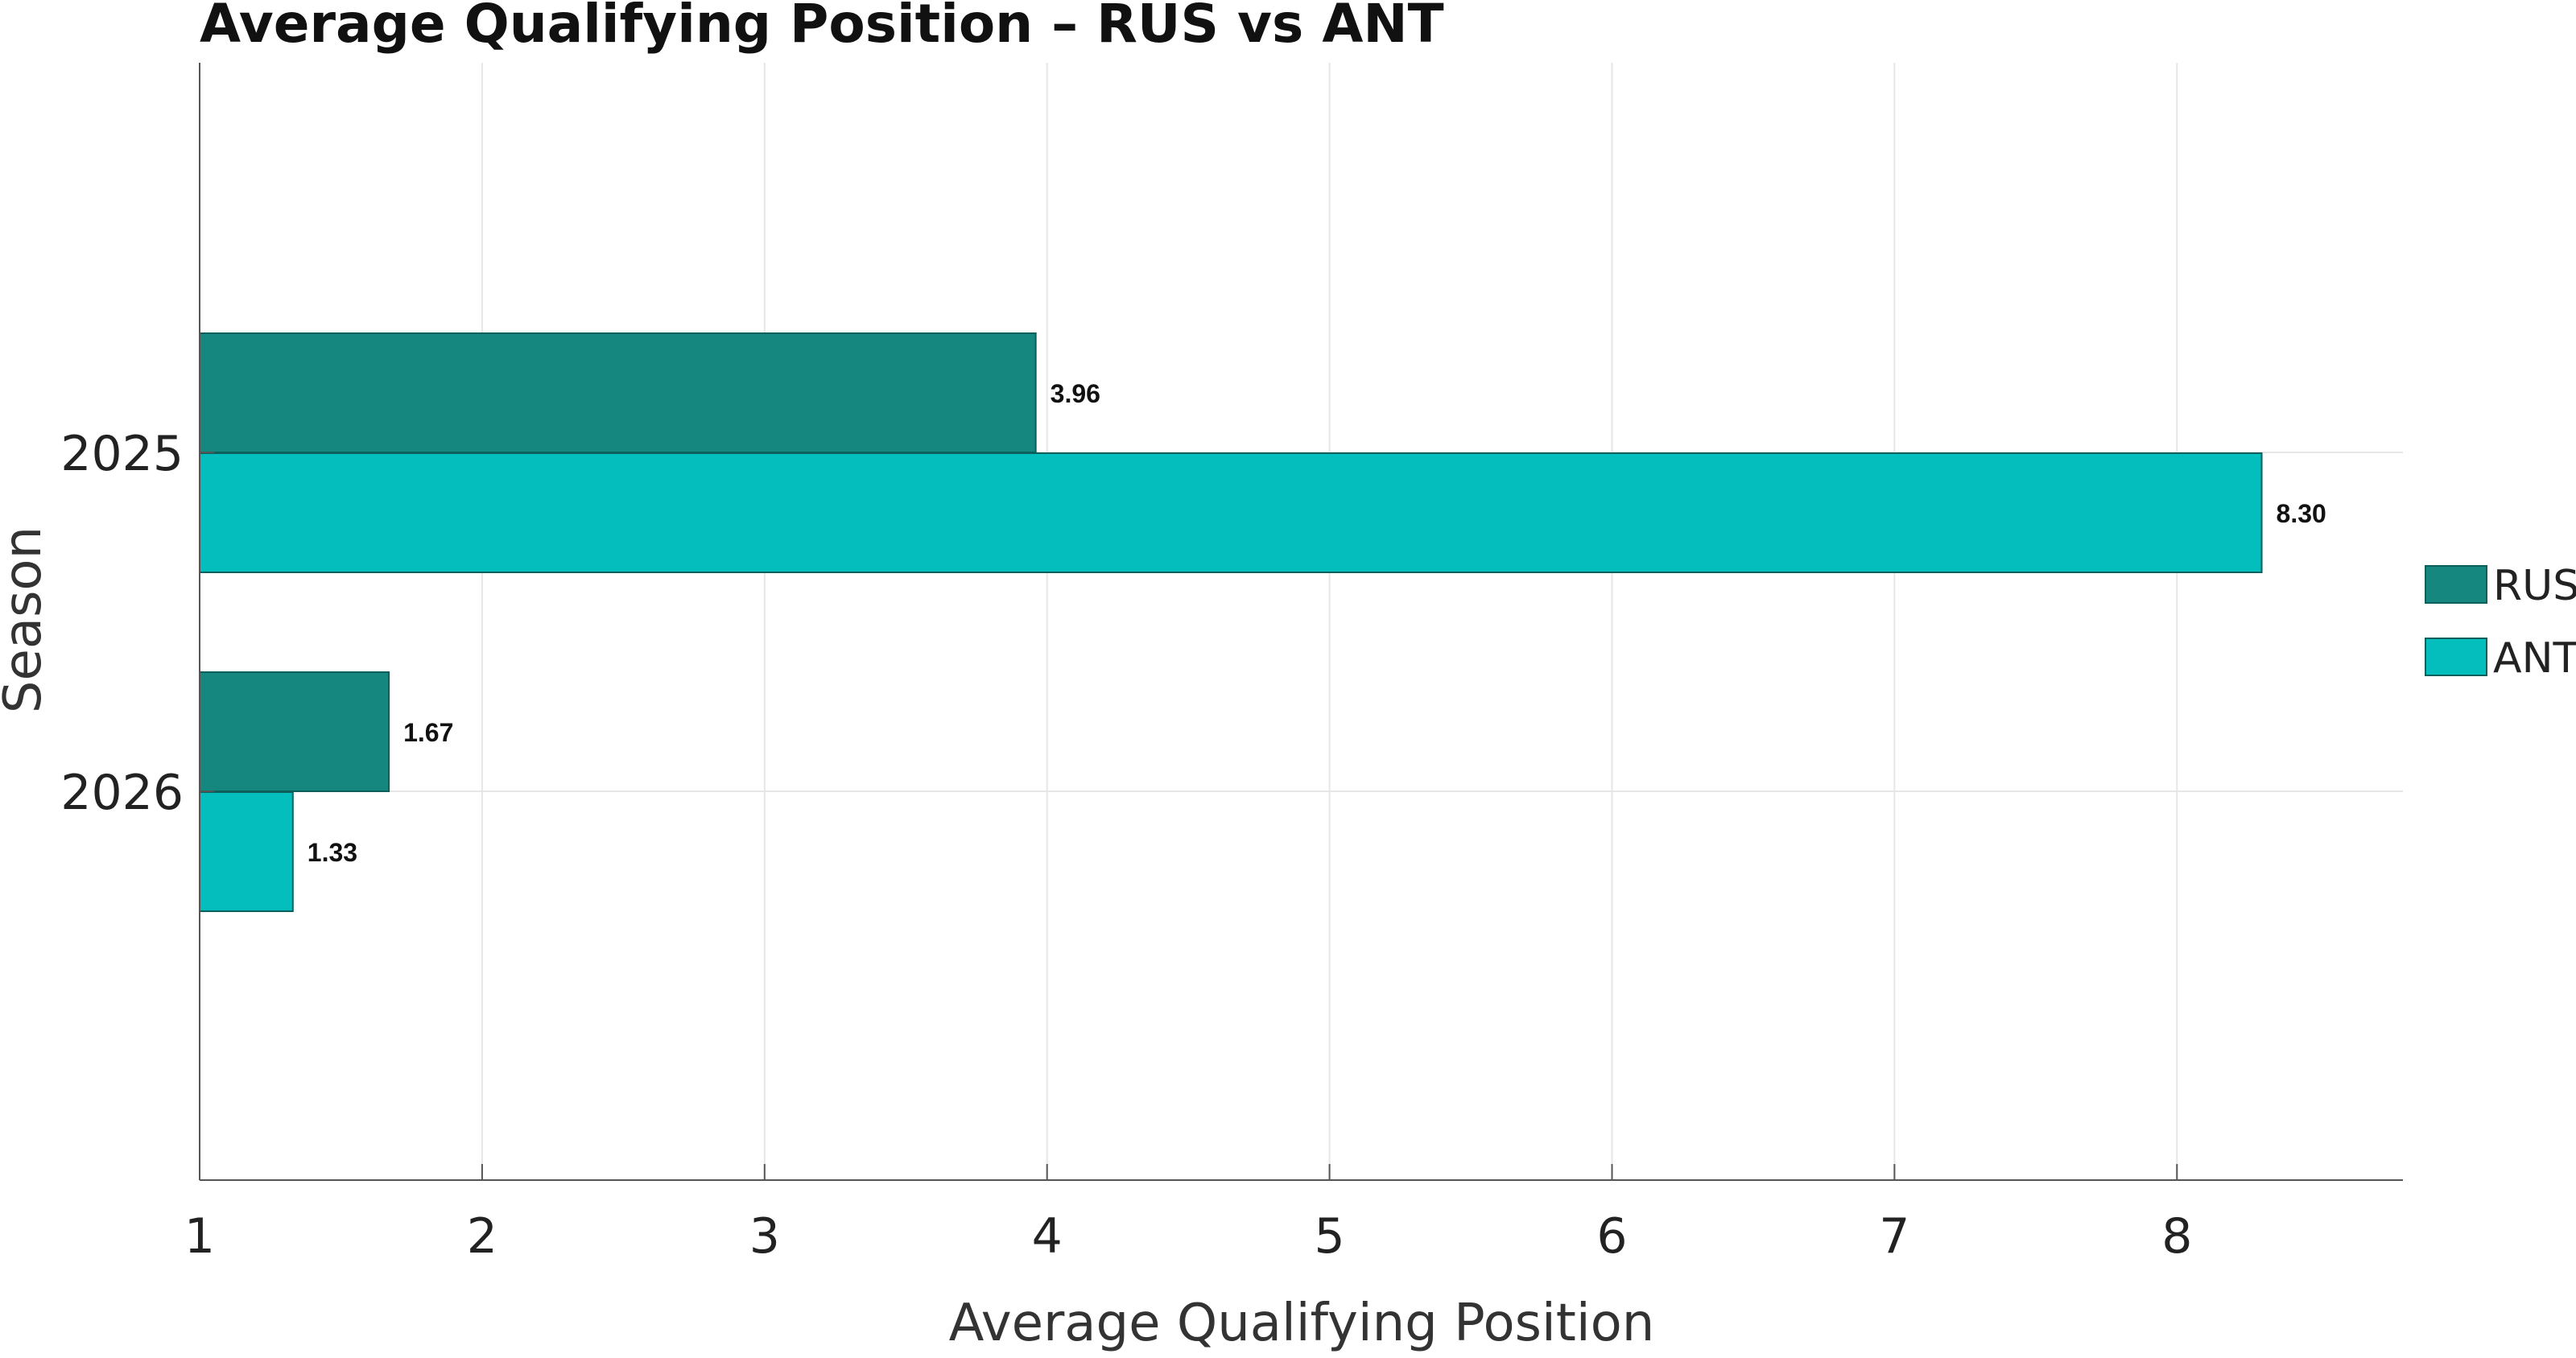  I want to click on bar-rus-2025, so click(618, 392).